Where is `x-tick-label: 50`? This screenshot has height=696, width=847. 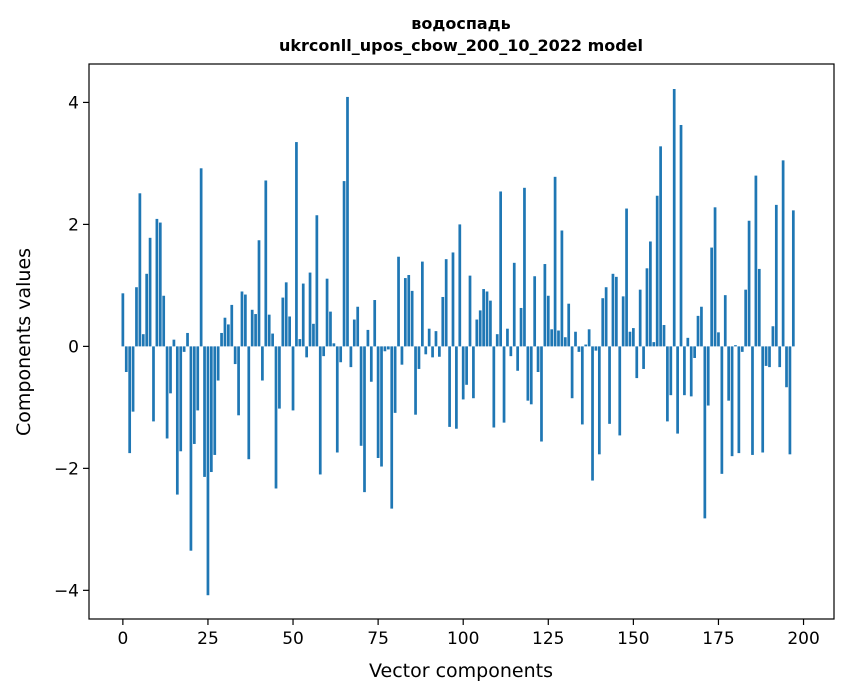
x-tick-label: 50 is located at coordinates (293, 639).